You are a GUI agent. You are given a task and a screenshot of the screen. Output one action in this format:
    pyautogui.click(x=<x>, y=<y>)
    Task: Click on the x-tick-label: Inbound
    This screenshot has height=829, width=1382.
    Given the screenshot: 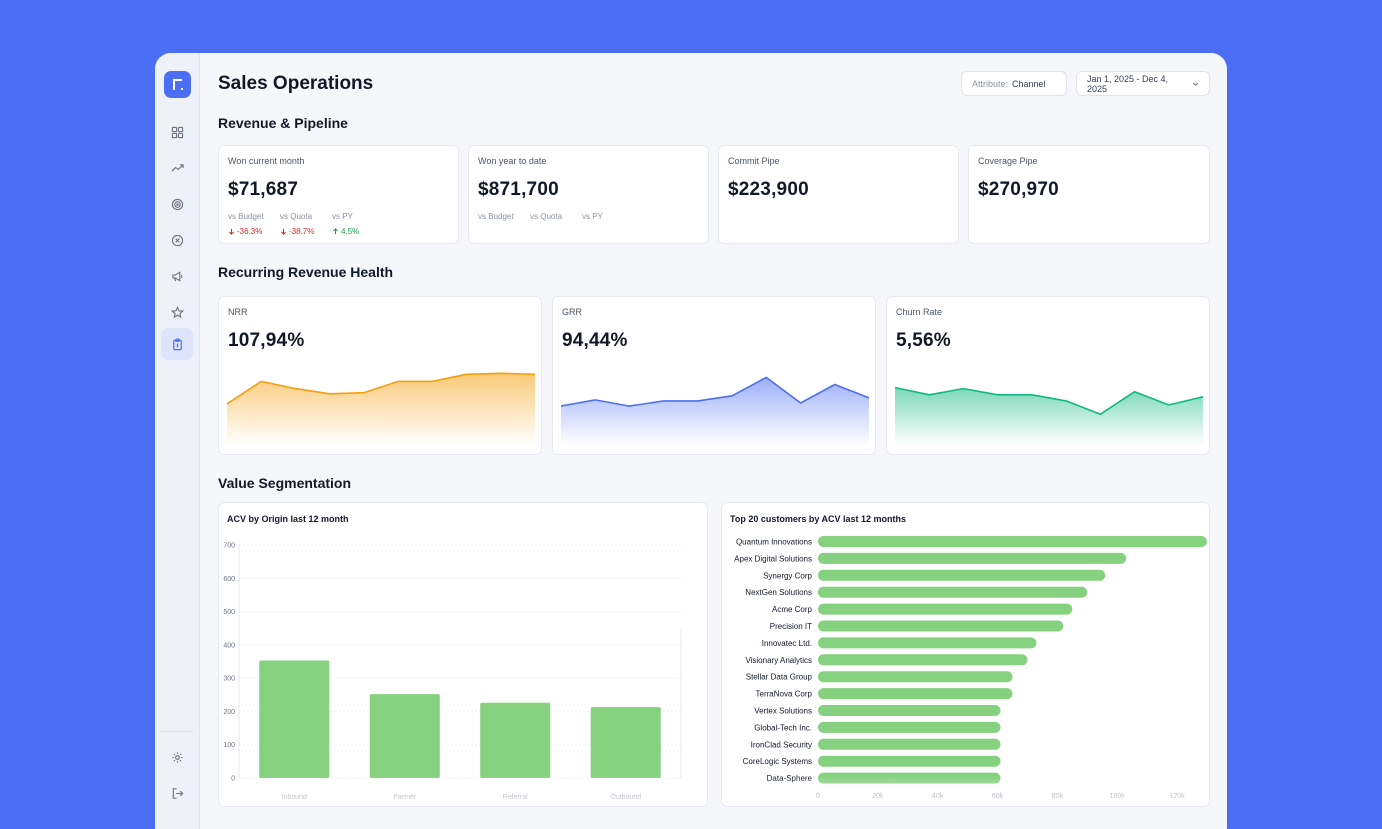 What is the action you would take?
    pyautogui.click(x=294, y=797)
    